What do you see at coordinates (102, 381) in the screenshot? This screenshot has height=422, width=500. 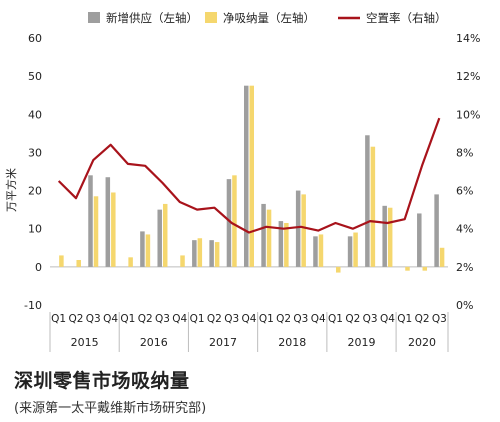 I see `chart-title: 深圳零售市场吸纳量` at bounding box center [102, 381].